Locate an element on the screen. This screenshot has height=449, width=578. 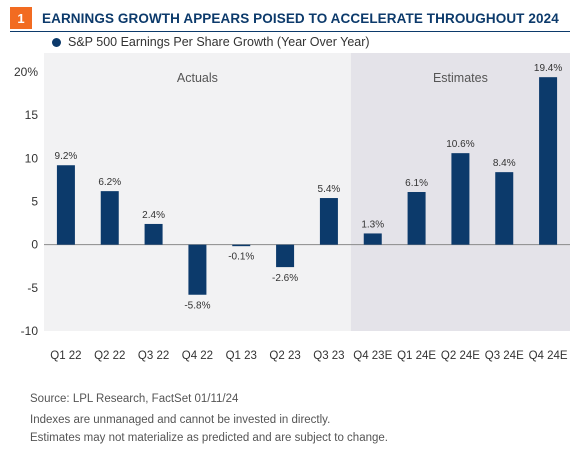
x-tick-label: Q2 23 is located at coordinates (284, 356).